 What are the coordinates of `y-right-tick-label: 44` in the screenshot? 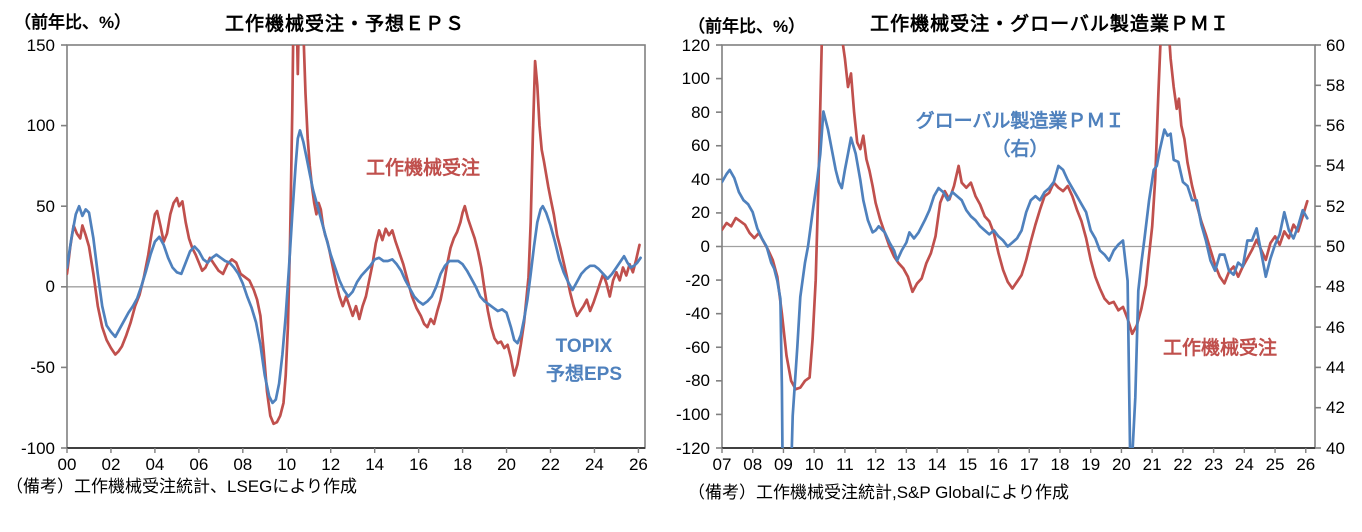 It's located at (1335, 367).